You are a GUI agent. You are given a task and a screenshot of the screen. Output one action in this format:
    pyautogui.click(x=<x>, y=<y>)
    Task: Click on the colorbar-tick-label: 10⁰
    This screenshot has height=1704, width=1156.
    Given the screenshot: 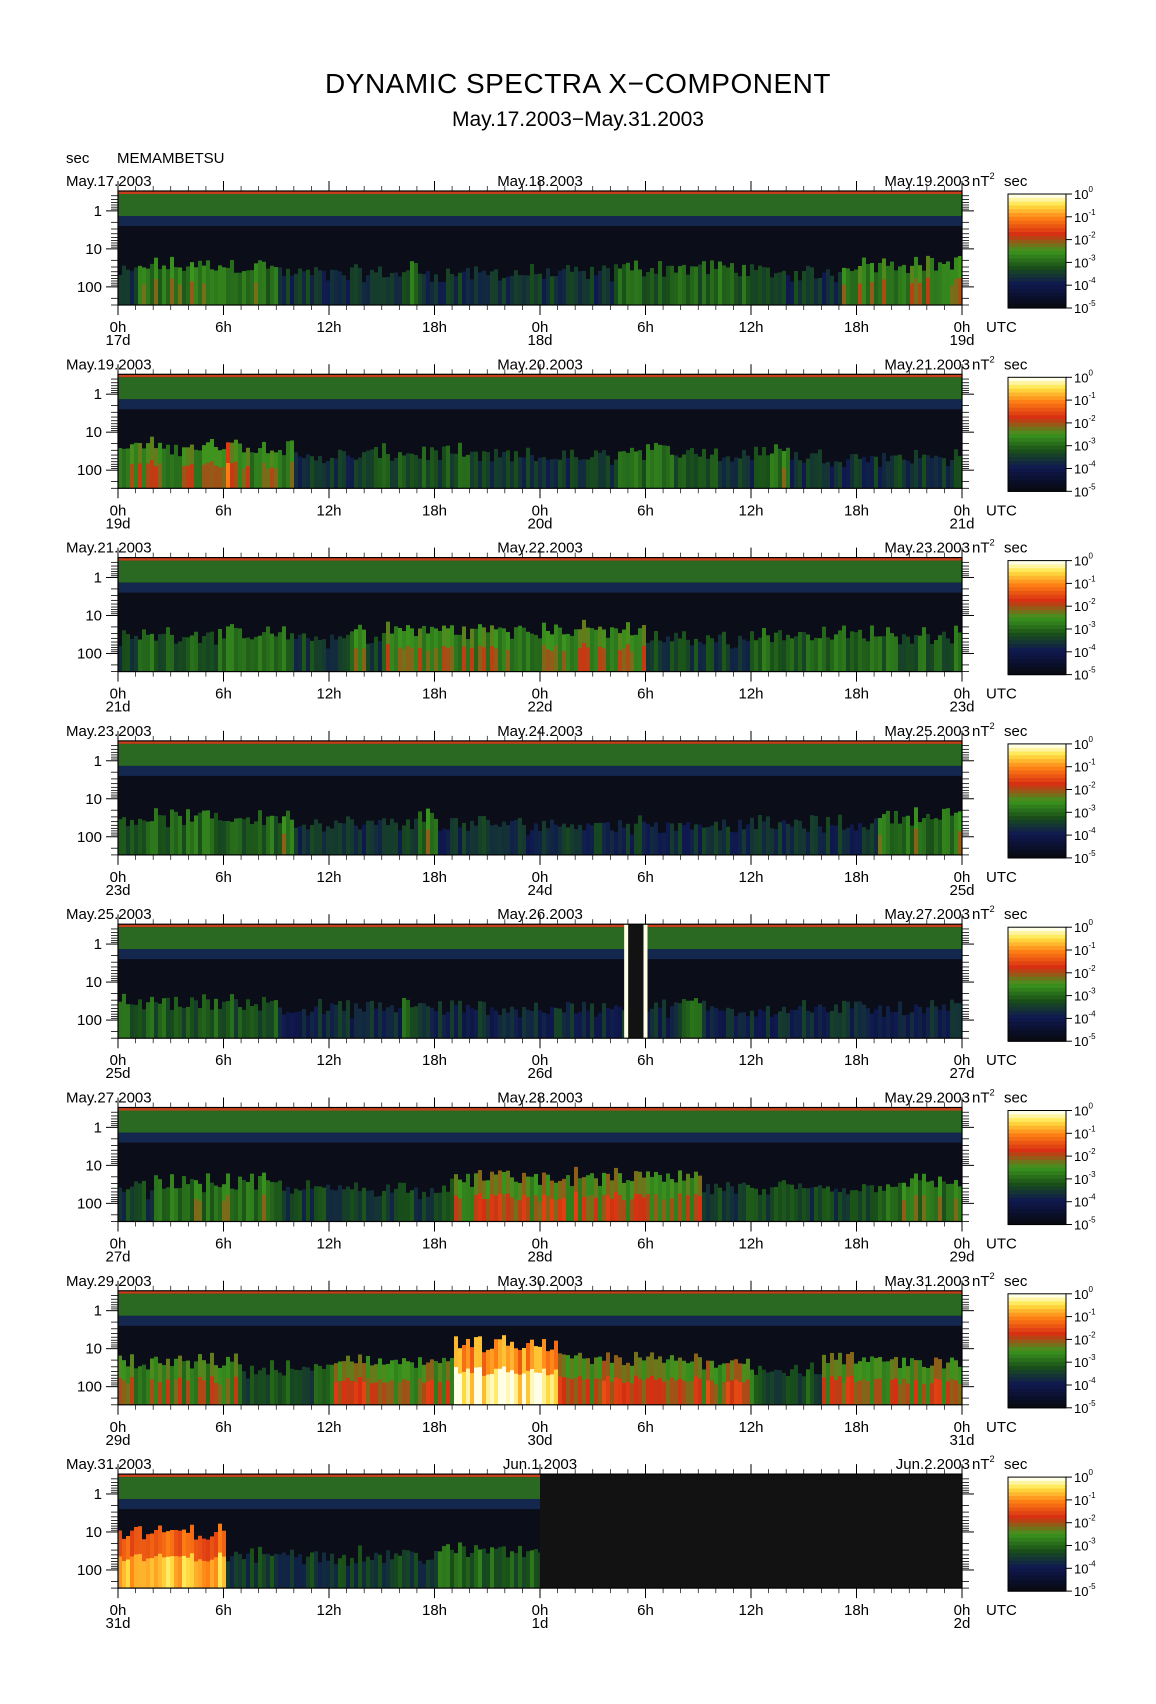 What is the action you would take?
    pyautogui.click(x=1083, y=560)
    